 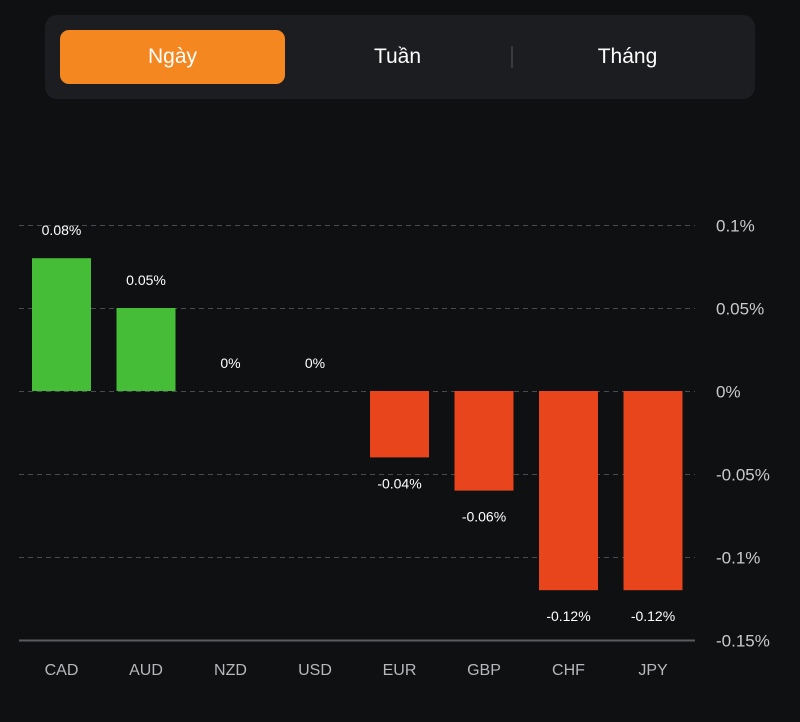 I want to click on tab-month: Tháng, so click(x=627, y=57).